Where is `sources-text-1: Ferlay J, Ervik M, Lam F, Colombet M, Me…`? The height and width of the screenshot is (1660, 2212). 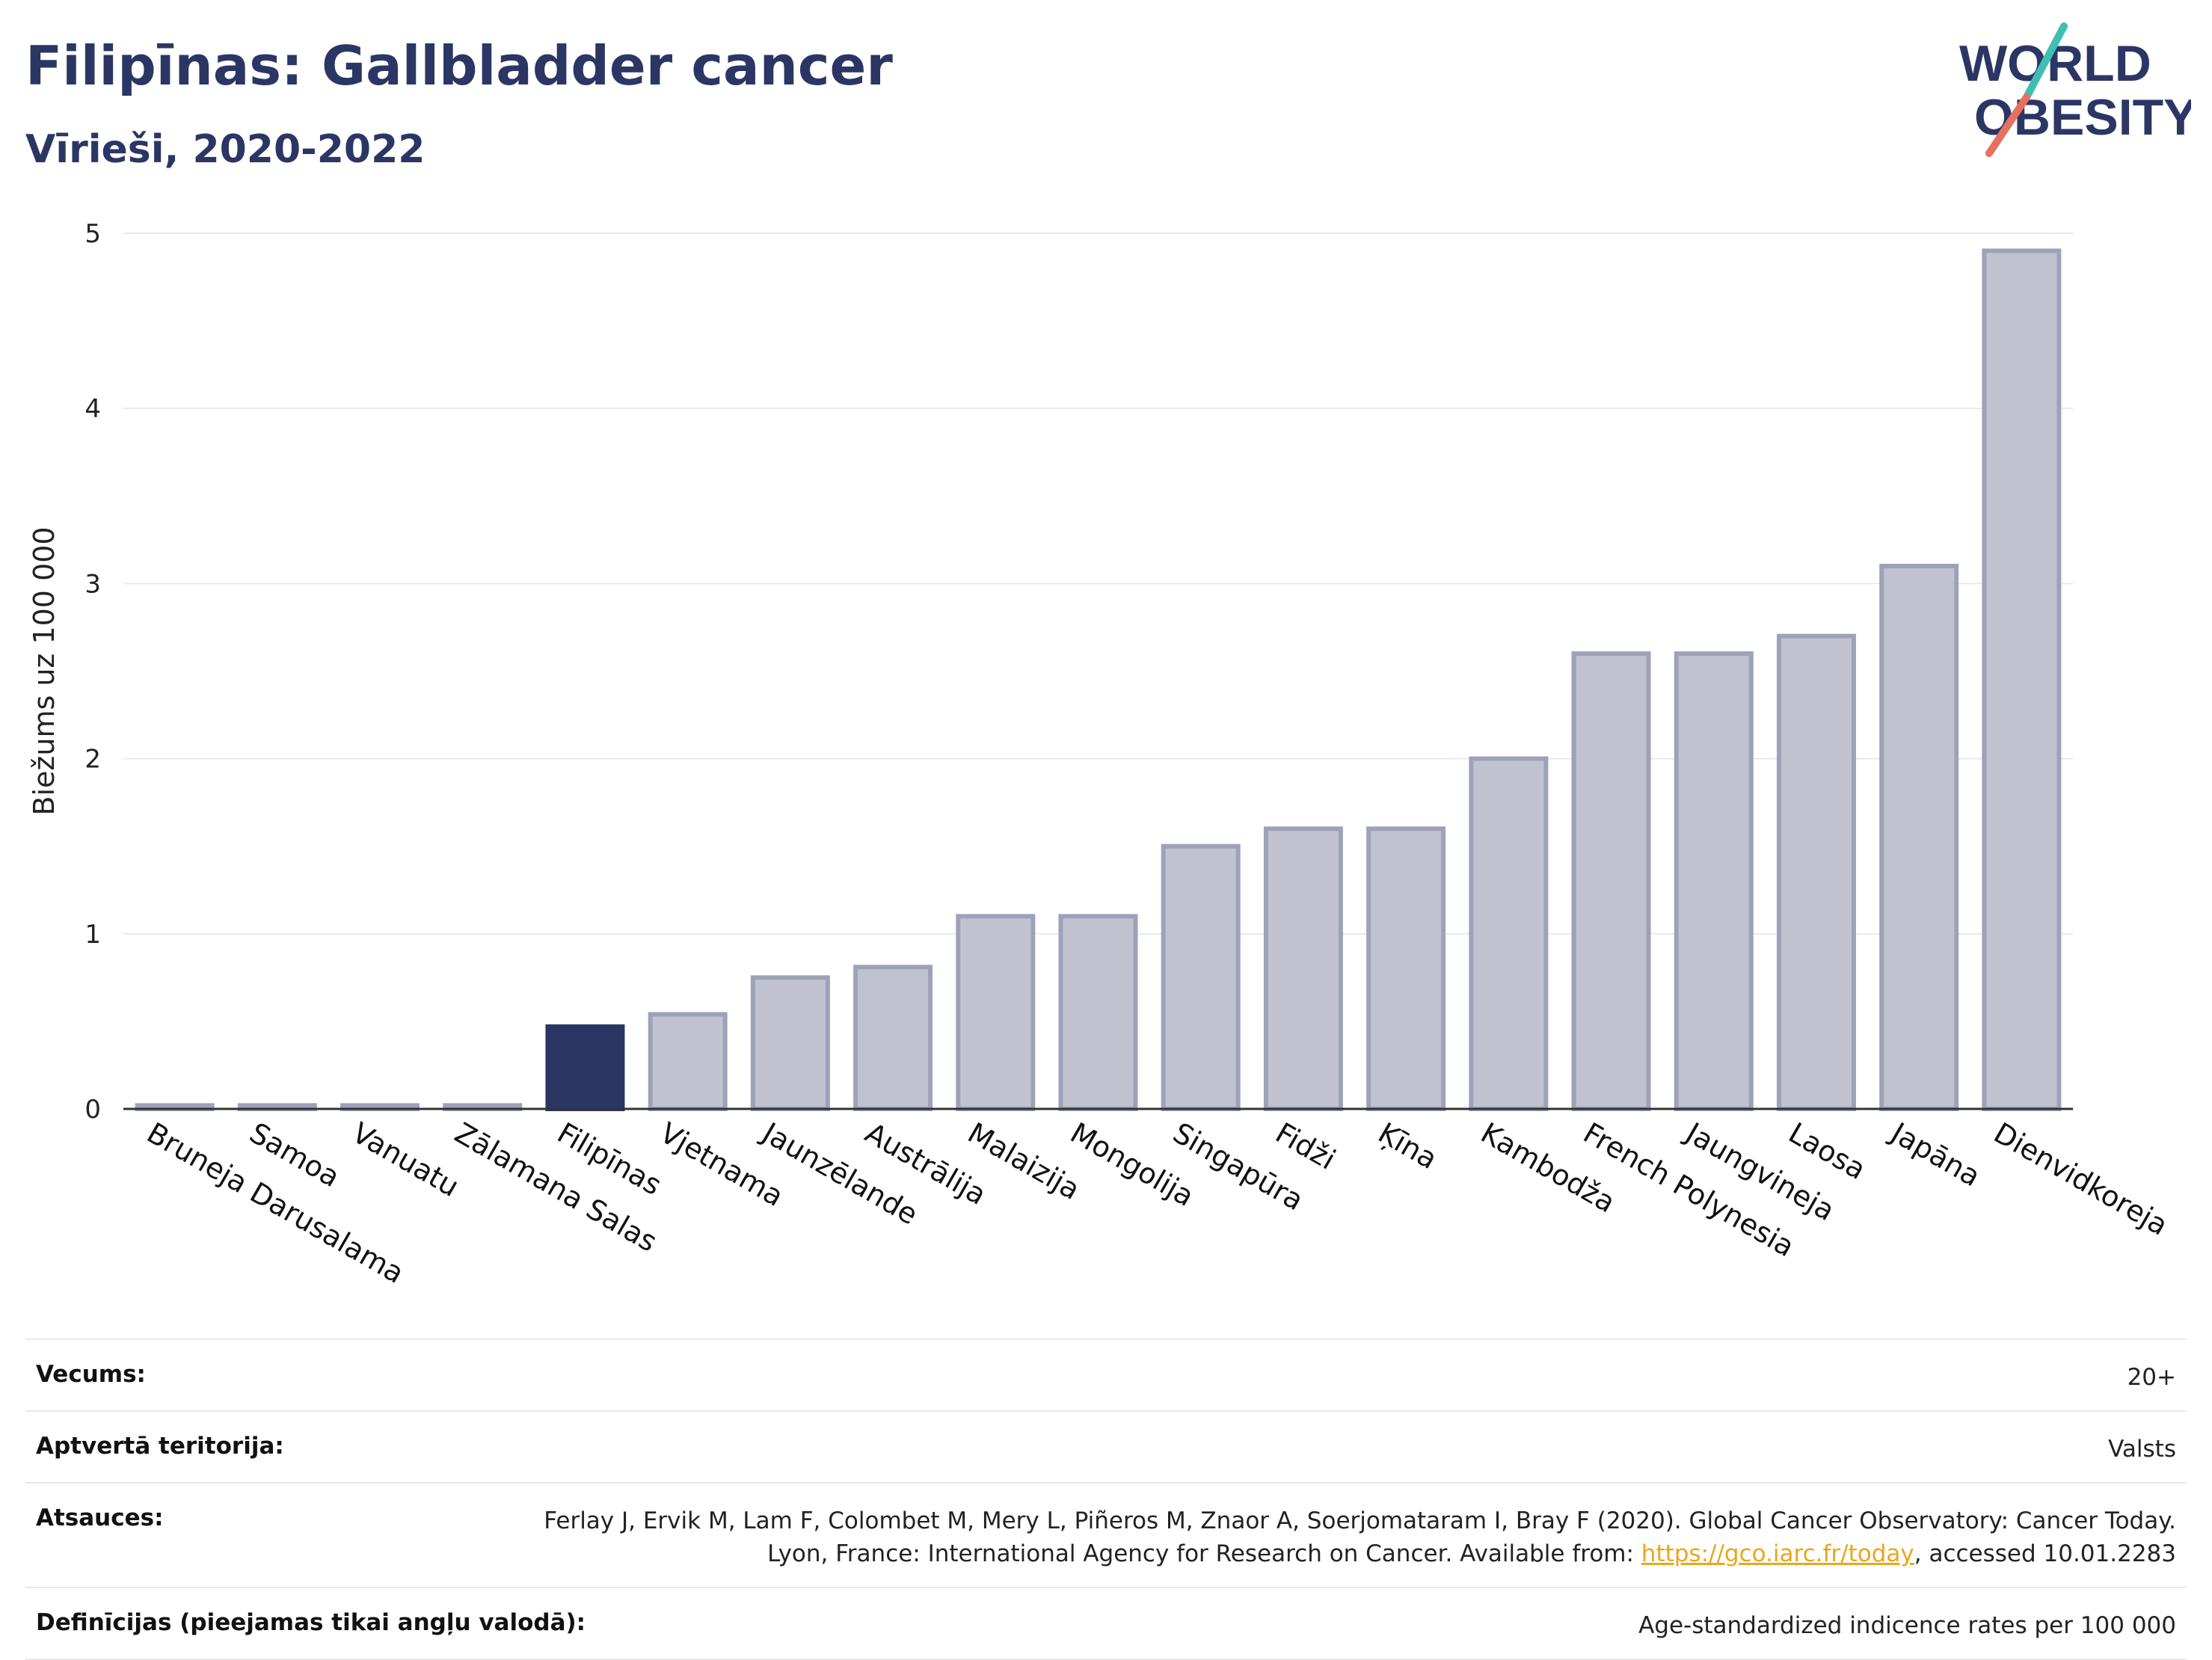
sources-text-1: Ferlay J, Ervik M, Lam F, Colombet M, Me… is located at coordinates (1360, 1537).